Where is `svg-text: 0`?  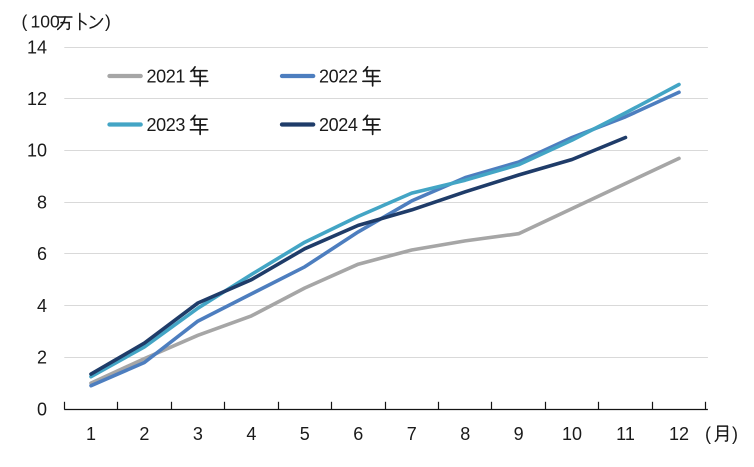
svg-text: 0 is located at coordinates (42, 409).